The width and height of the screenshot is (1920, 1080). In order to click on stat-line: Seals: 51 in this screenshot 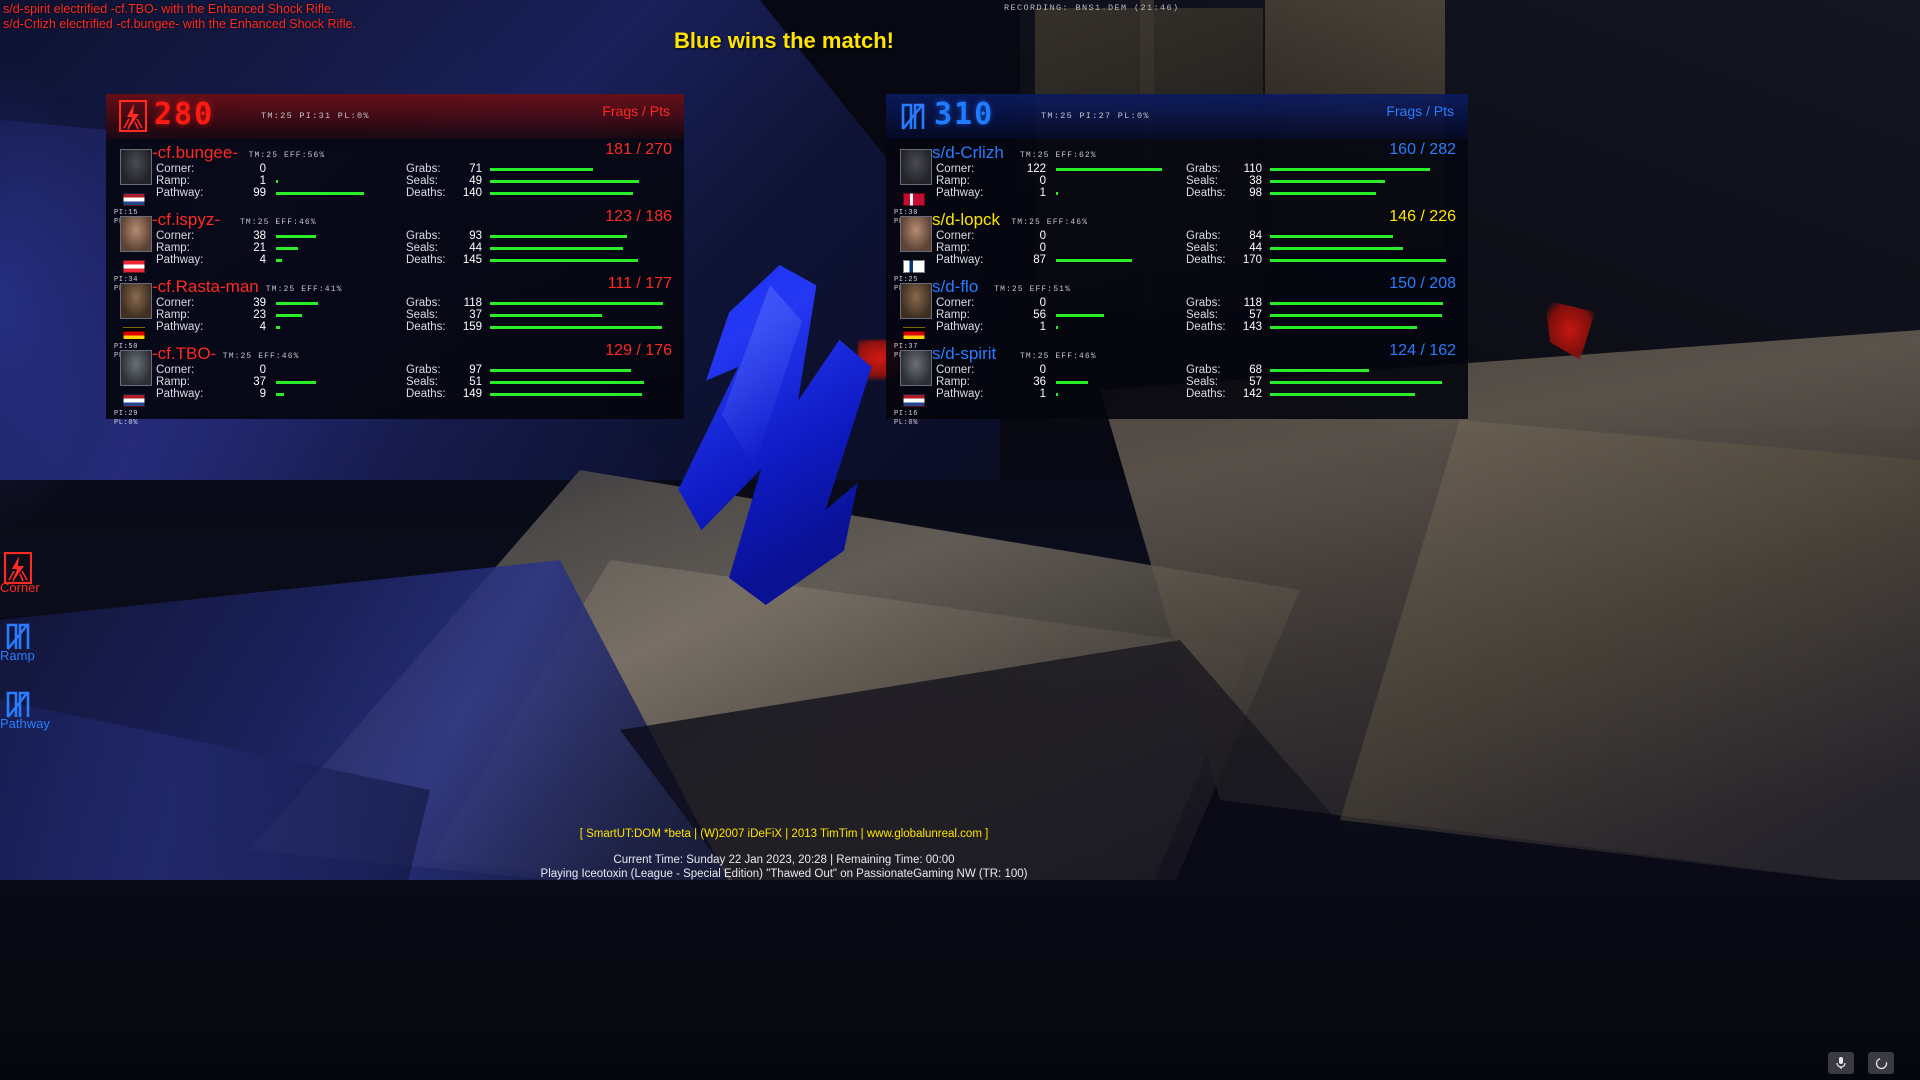, I will do `click(541, 382)`.